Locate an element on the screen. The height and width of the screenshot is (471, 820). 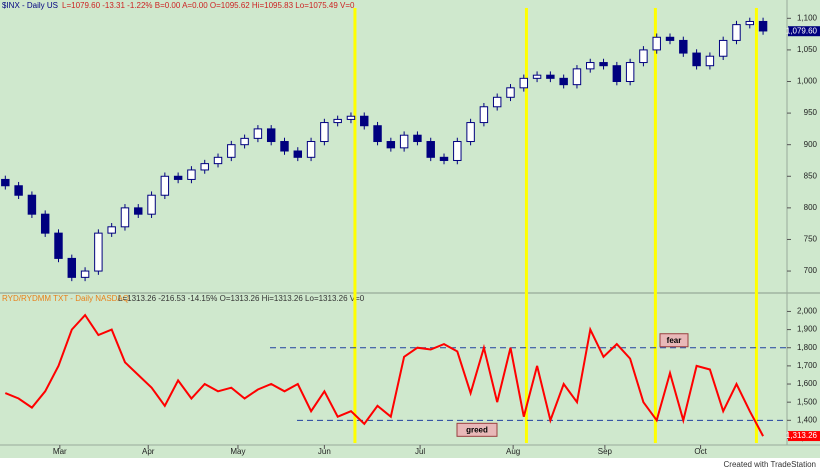
last-value-label: 1,313.26 is located at coordinates (802, 435).